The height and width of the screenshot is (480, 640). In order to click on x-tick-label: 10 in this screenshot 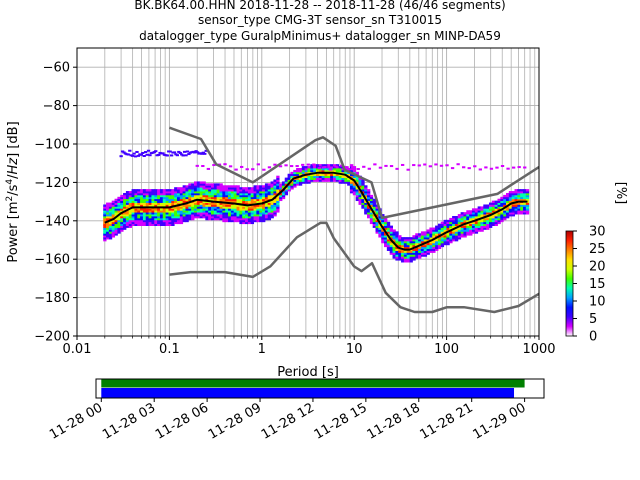, I will do `click(354, 349)`.